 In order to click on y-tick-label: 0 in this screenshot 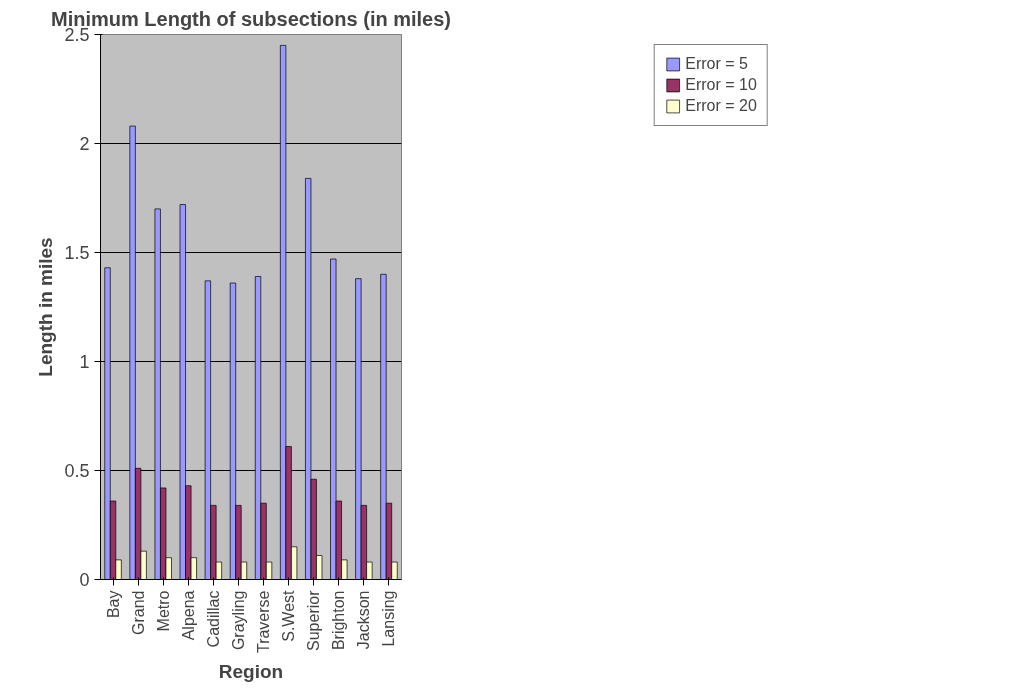, I will do `click(84, 580)`.